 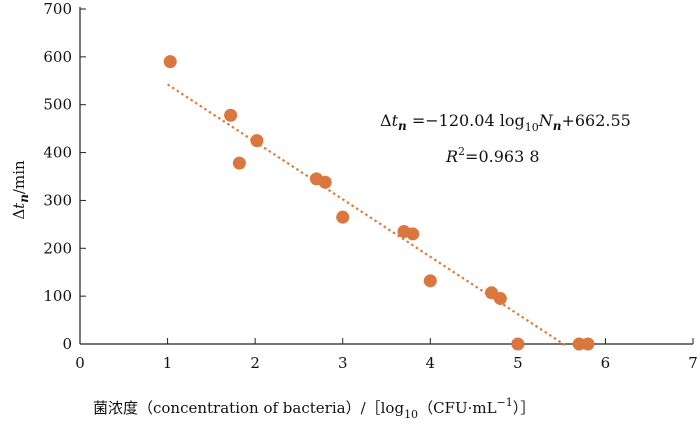 I want to click on x-tick-label: 0, so click(x=80, y=363).